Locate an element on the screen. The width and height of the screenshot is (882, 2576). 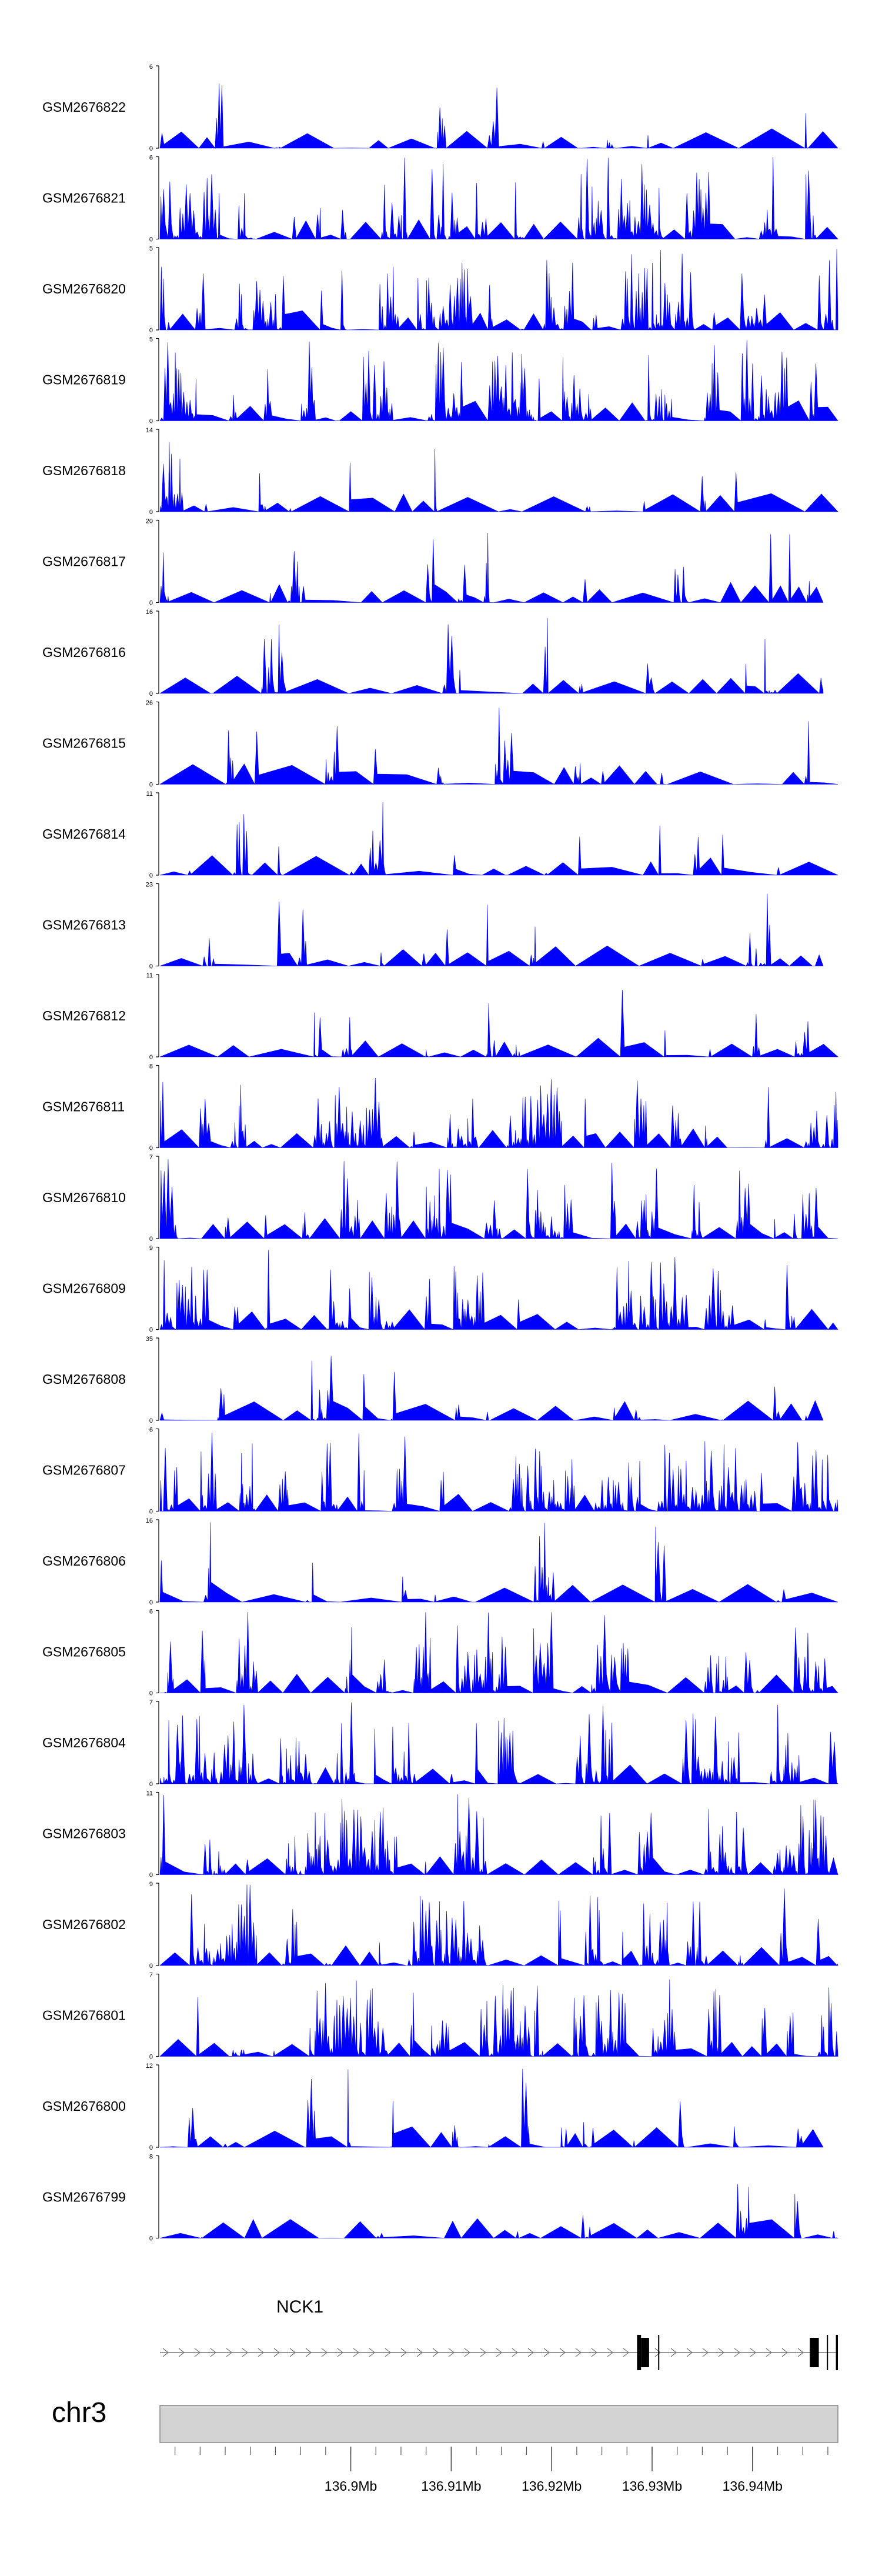
coverage-track: GSM2676806 16 0 is located at coordinates (440, 1561).